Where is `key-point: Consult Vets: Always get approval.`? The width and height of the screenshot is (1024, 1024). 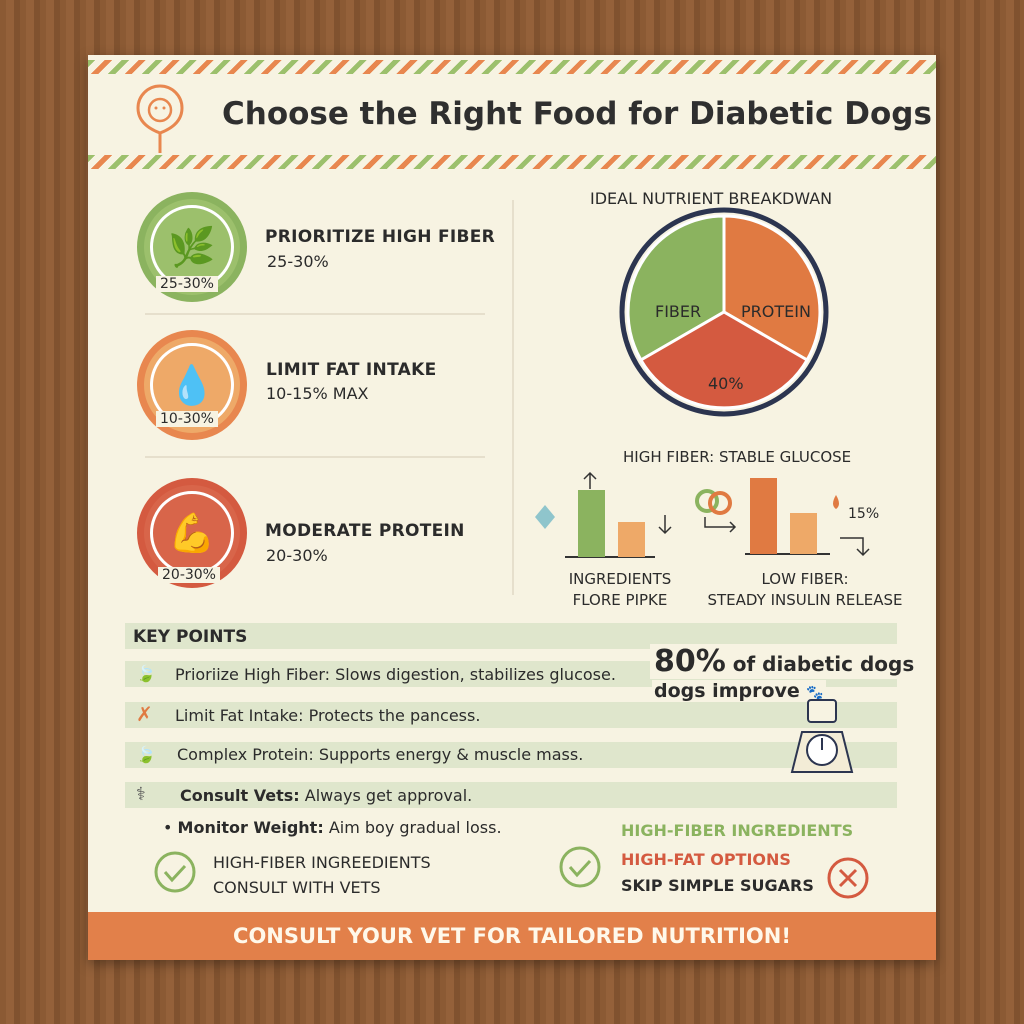
key-point: Consult Vets: Always get approval. is located at coordinates (326, 795).